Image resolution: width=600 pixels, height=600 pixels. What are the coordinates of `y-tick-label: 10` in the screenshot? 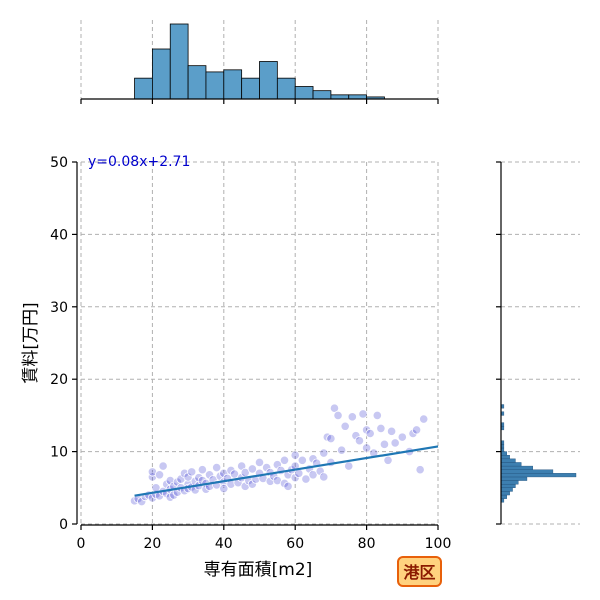 It's located at (59, 453).